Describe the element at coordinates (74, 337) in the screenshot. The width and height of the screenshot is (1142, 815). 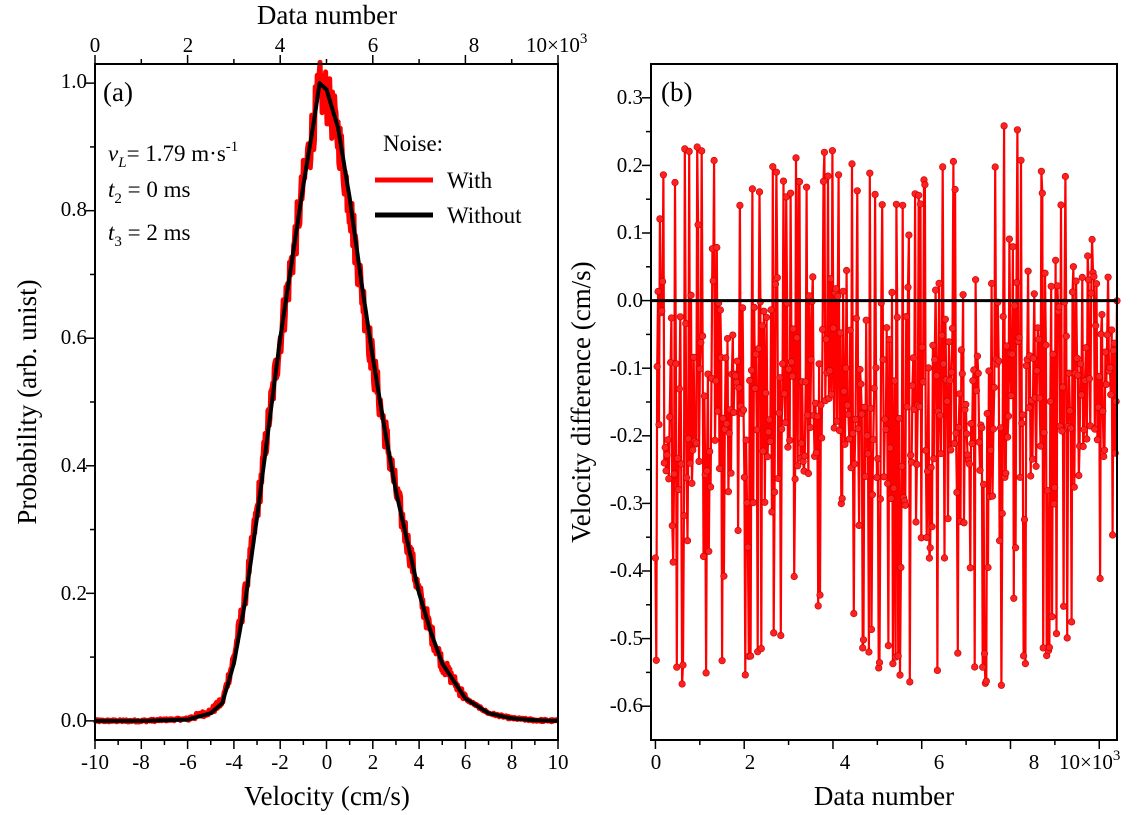
I see `a-y-tick-label: 0.6` at that location.